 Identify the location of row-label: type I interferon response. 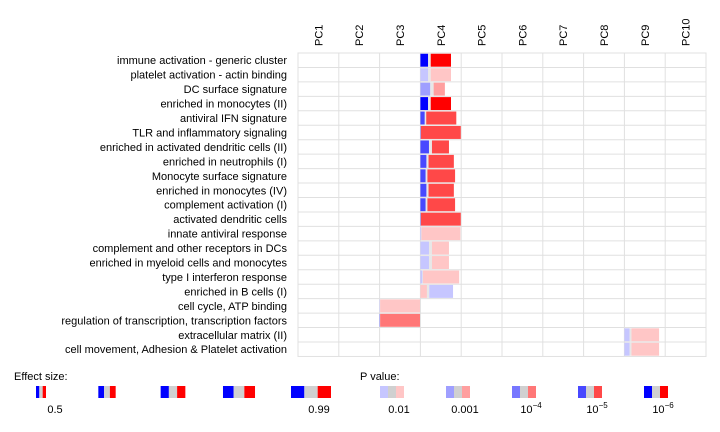
(224, 278).